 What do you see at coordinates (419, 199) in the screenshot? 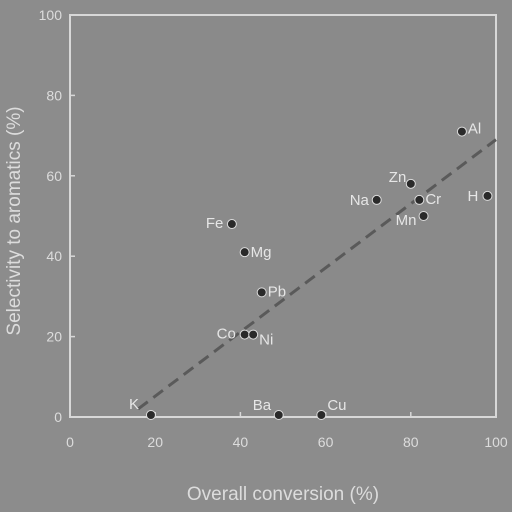
I see `data-point-cr` at bounding box center [419, 199].